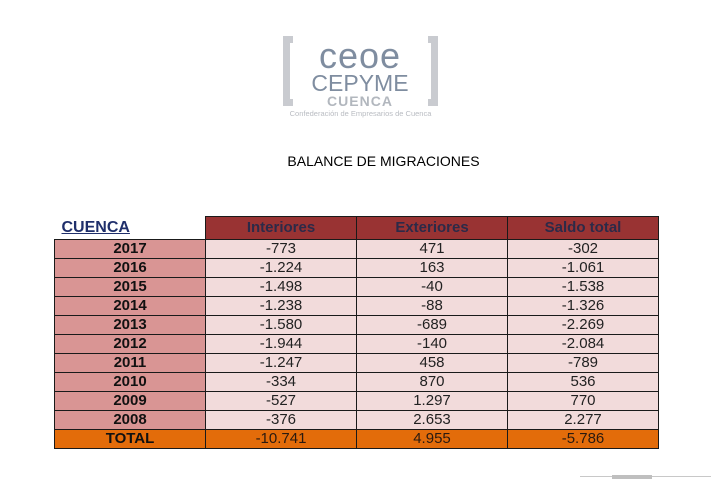 This screenshot has height=479, width=711. I want to click on exteriores-cell: 458, so click(432, 363).